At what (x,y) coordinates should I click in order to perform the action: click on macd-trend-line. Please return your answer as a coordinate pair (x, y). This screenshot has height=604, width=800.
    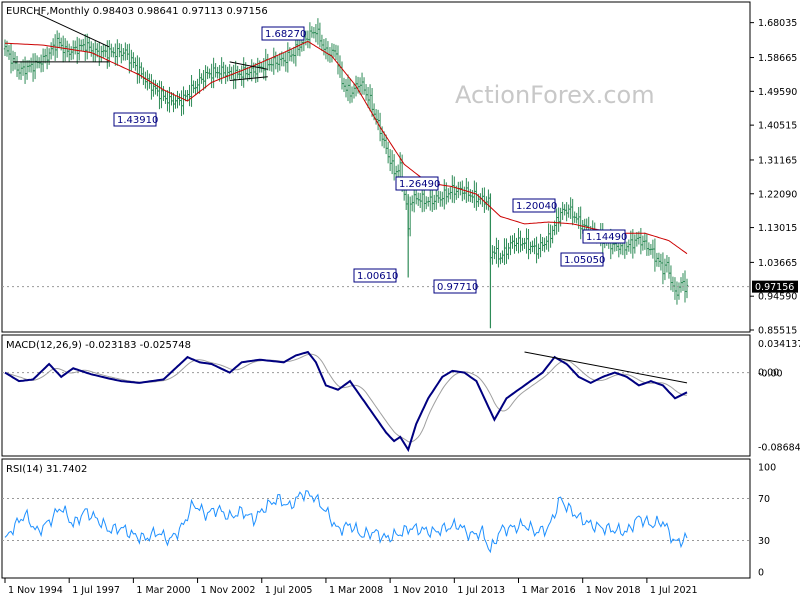
    Looking at the image, I should click on (606, 367).